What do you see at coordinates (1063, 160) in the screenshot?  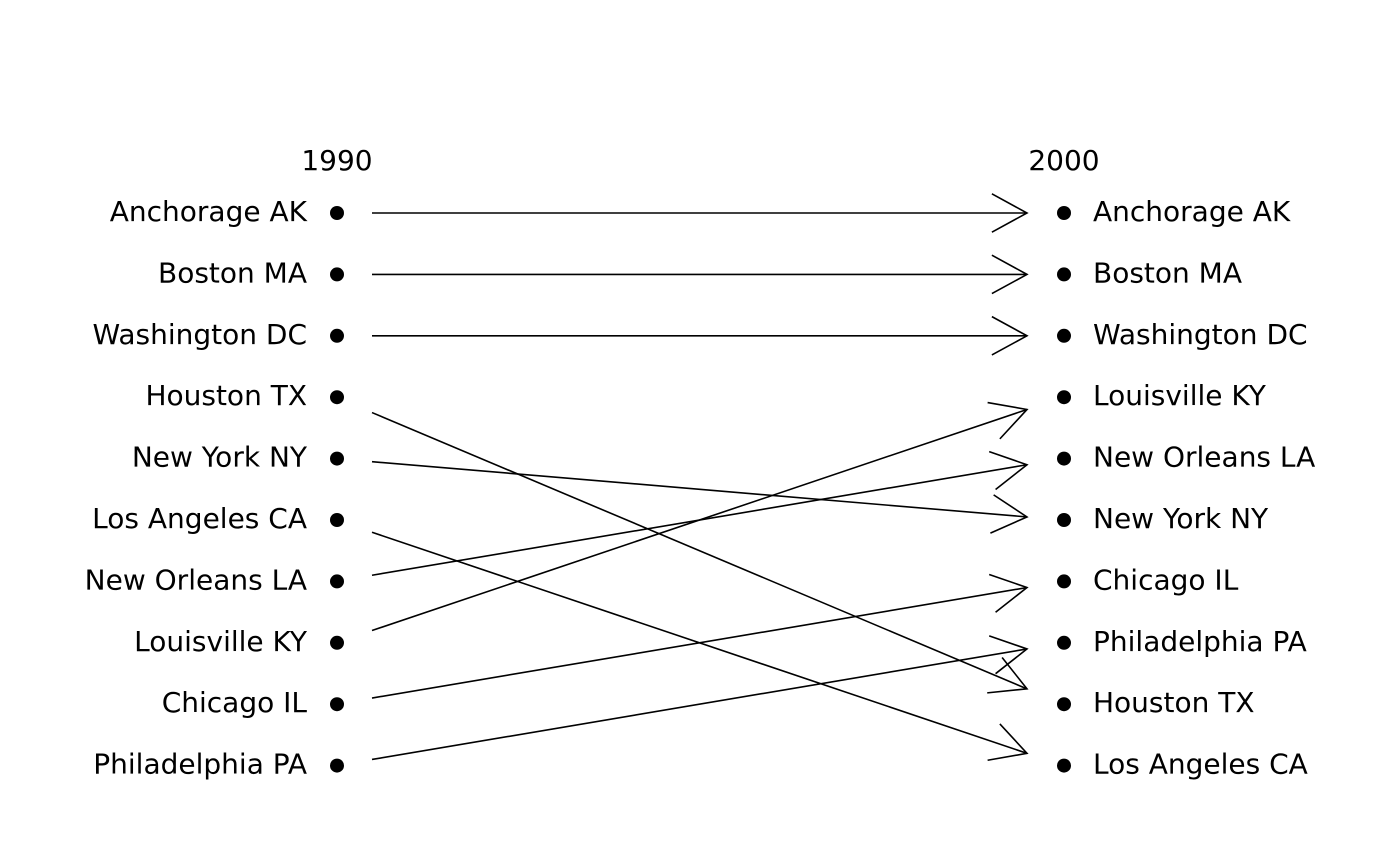 I see `column-heading: 2000` at bounding box center [1063, 160].